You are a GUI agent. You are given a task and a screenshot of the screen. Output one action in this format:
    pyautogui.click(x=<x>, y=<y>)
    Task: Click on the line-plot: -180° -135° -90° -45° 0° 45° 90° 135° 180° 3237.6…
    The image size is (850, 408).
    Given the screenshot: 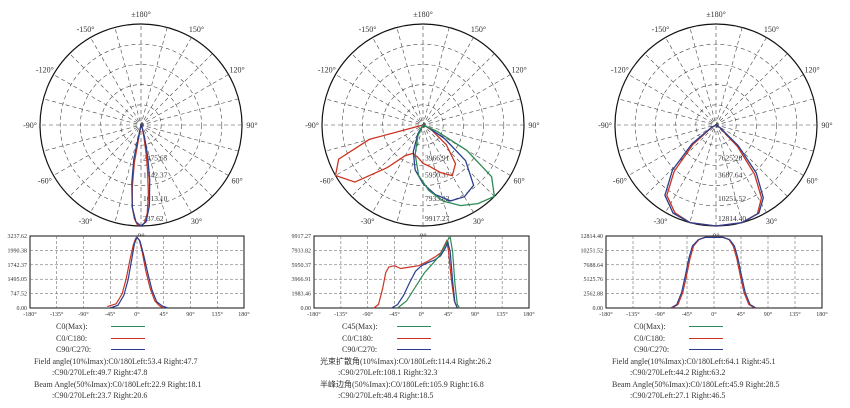 What is the action you would take?
    pyautogui.click(x=129, y=276)
    